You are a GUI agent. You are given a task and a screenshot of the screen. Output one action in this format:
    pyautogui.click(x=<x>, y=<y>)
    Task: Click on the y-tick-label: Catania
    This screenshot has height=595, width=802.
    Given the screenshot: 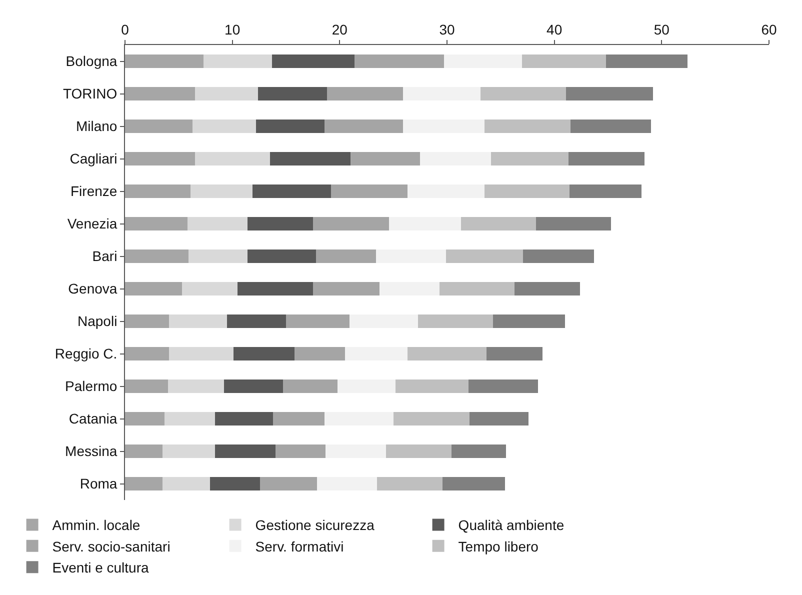 What is the action you would take?
    pyautogui.click(x=93, y=418)
    